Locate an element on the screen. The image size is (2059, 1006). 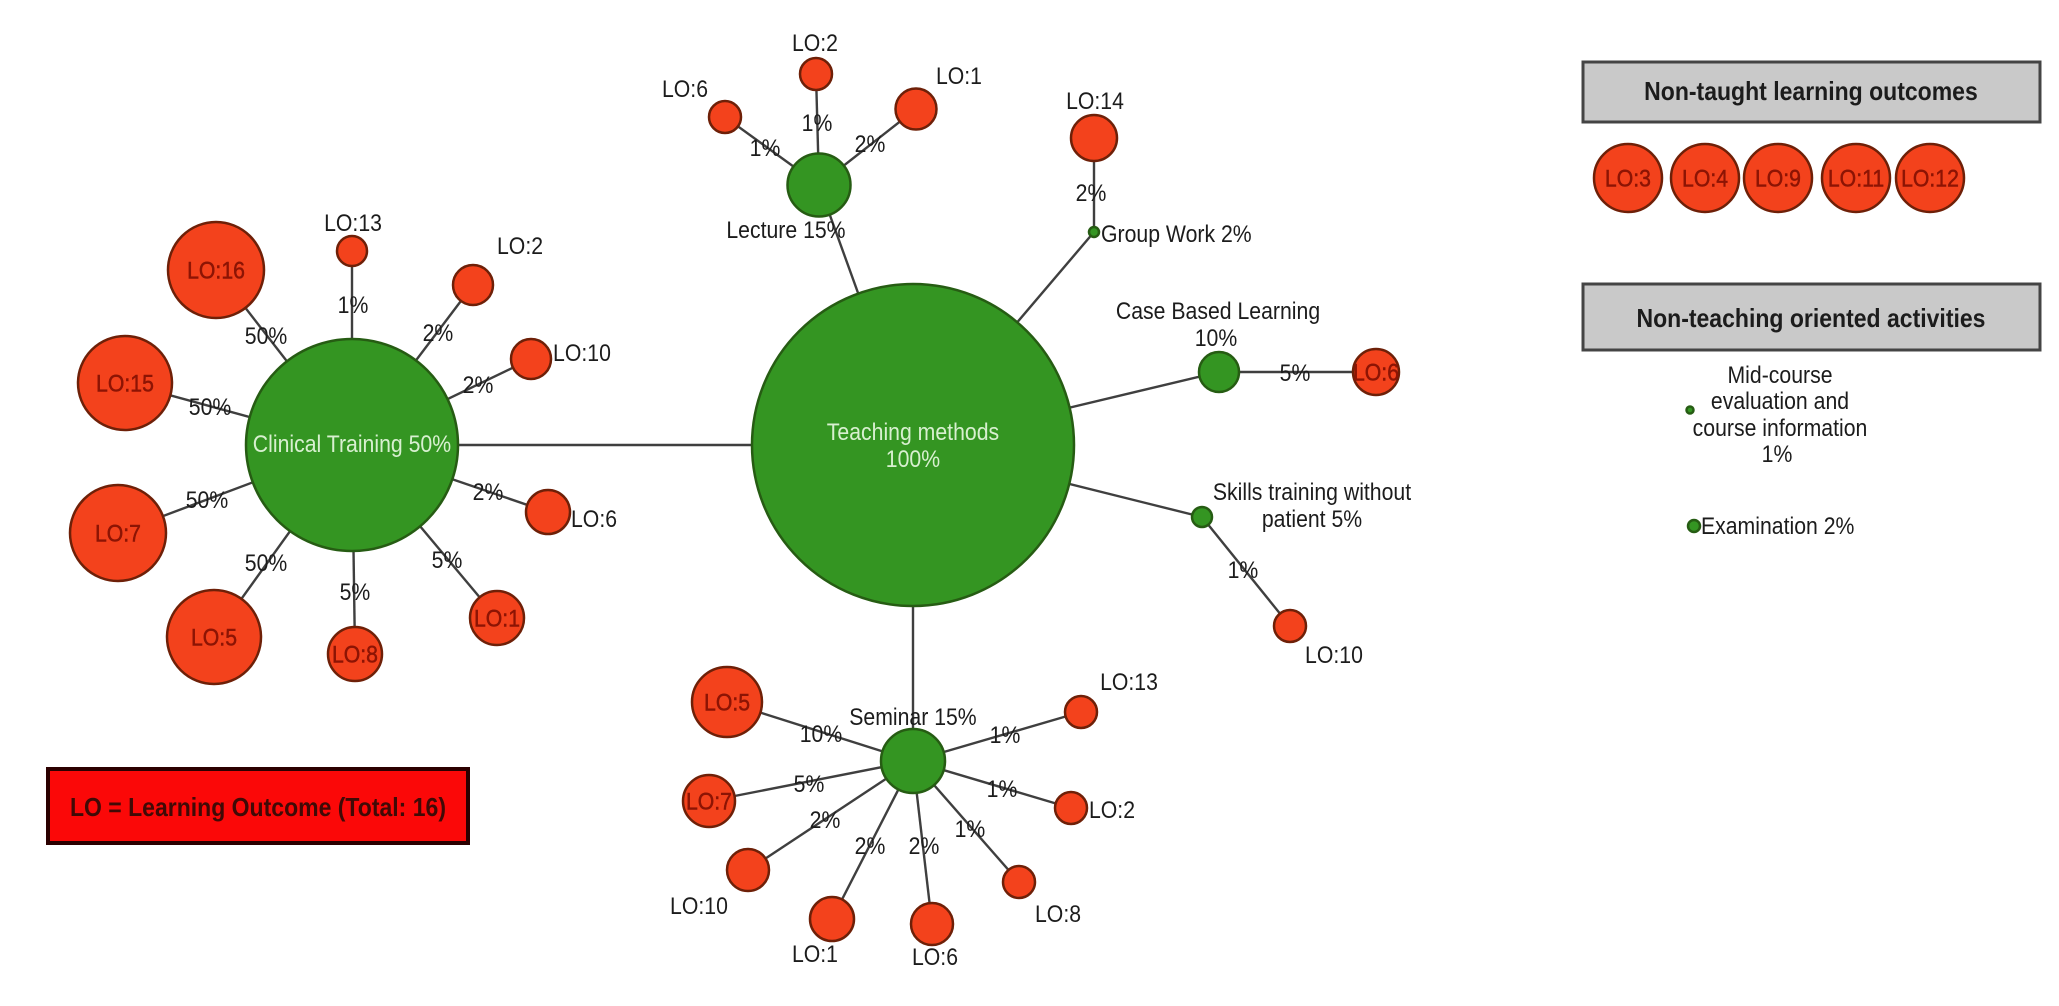
svg-text: LO:9 is located at coordinates (1778, 178).